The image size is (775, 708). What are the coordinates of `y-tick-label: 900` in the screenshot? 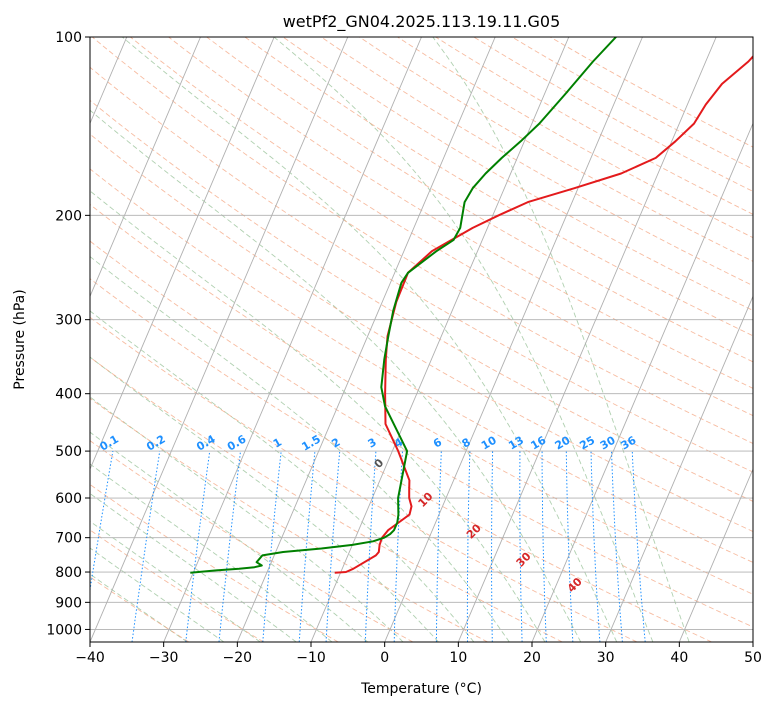 It's located at (68, 603).